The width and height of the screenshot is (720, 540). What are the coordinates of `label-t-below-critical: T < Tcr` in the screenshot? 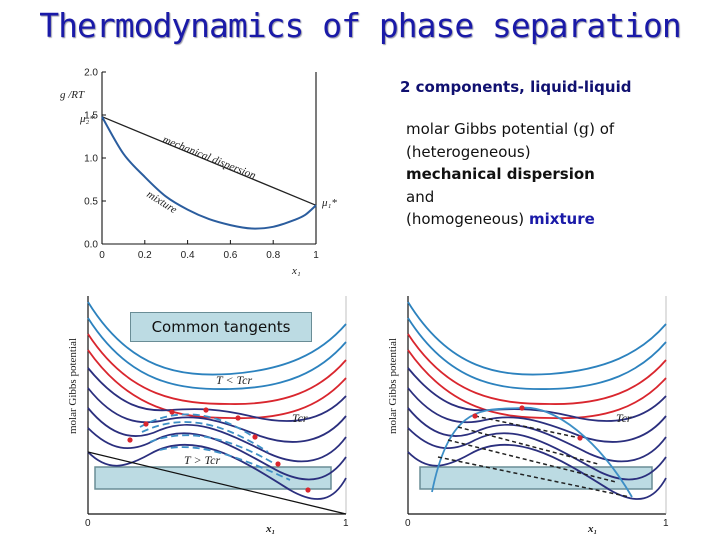 It's located at (234, 380).